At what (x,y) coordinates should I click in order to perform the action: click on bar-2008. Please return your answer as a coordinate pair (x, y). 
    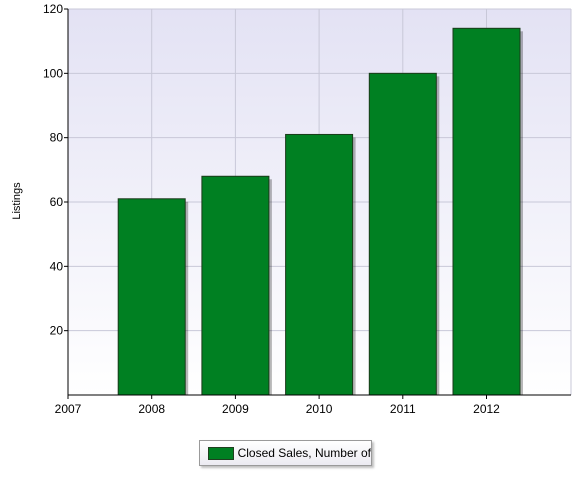
    Looking at the image, I should click on (151, 297).